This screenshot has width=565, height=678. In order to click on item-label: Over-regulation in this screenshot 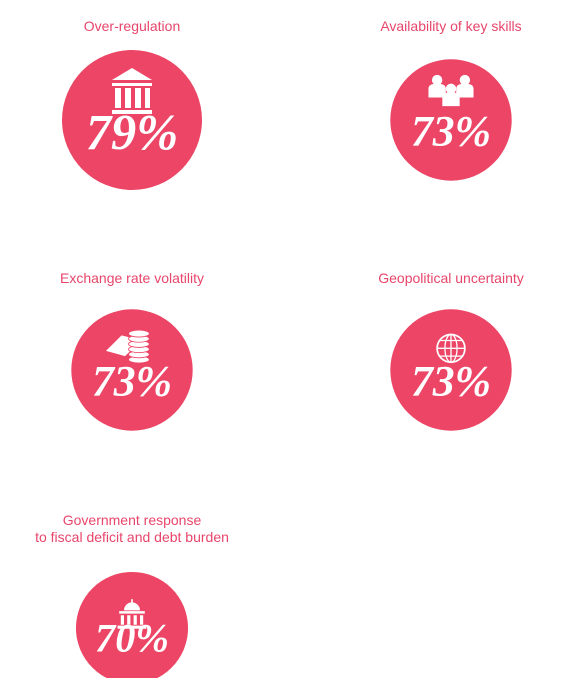, I will do `click(132, 26)`.